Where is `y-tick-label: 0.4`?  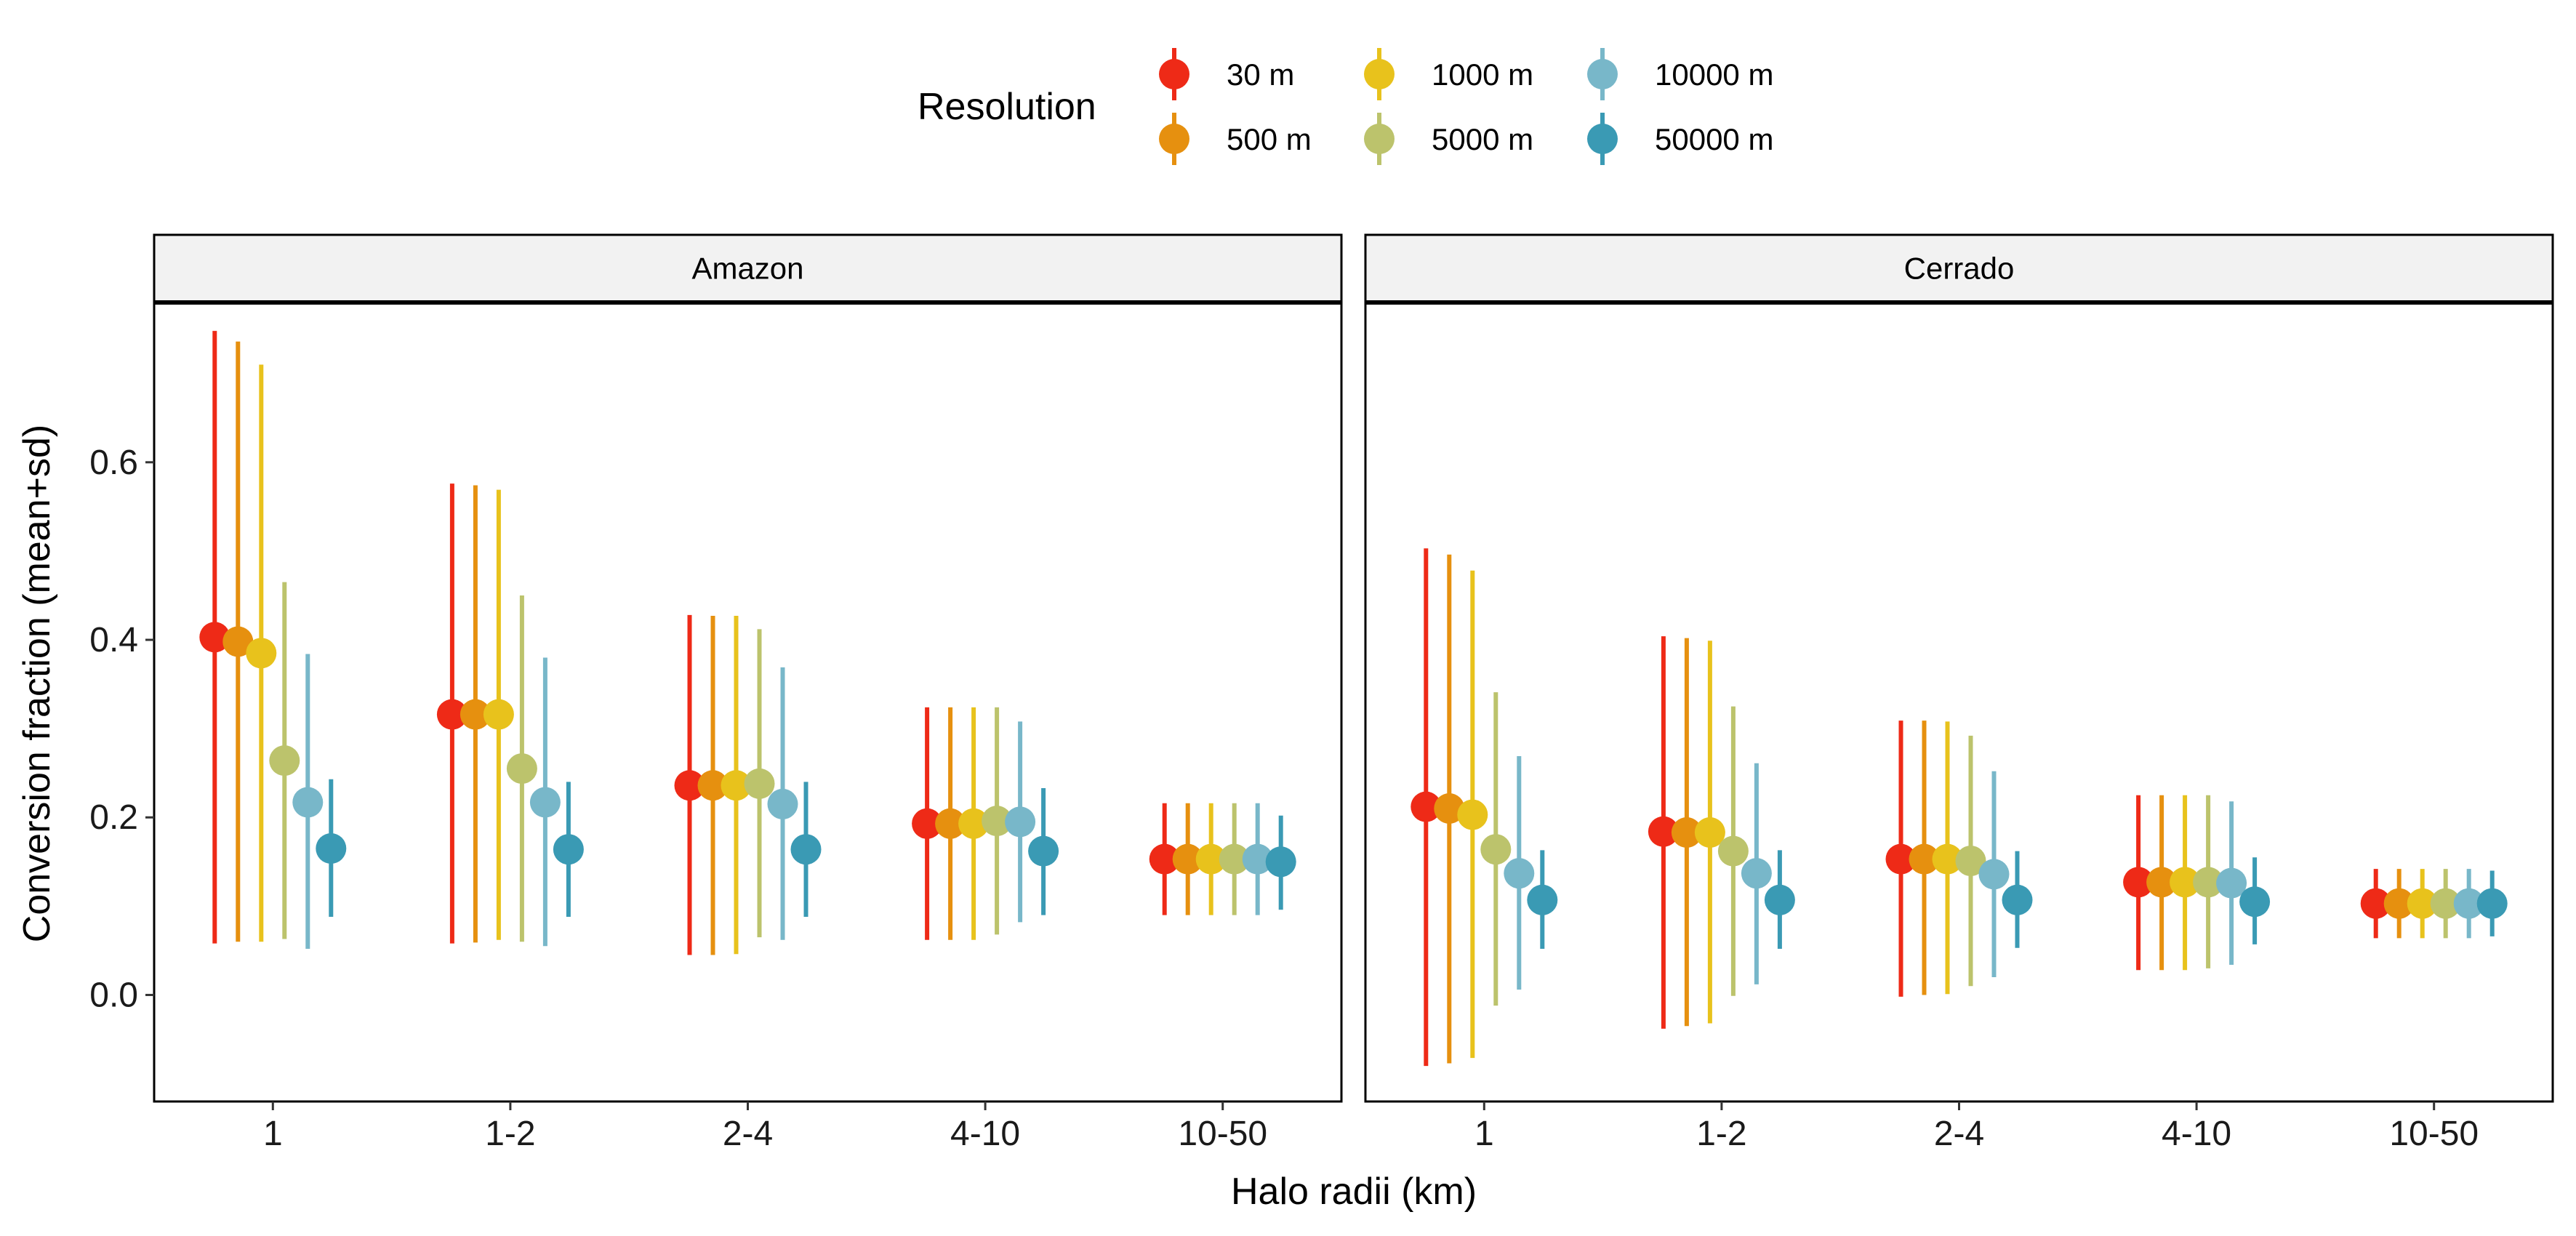 y-tick-label: 0.4 is located at coordinates (114, 640).